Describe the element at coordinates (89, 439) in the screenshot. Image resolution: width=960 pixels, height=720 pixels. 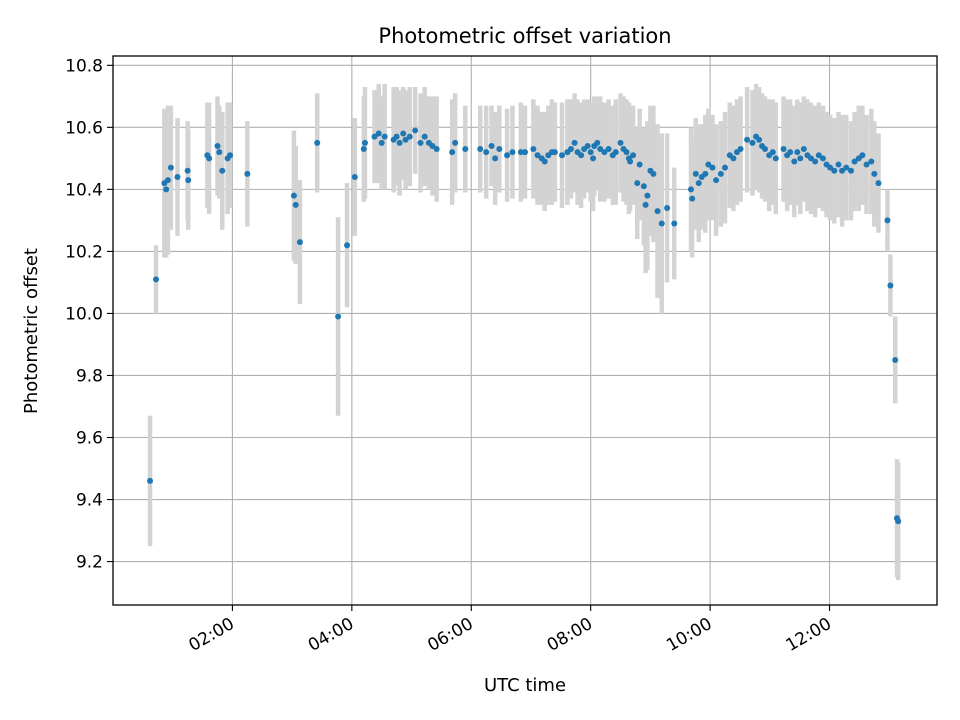
I see `y-tick-label: 9.6` at that location.